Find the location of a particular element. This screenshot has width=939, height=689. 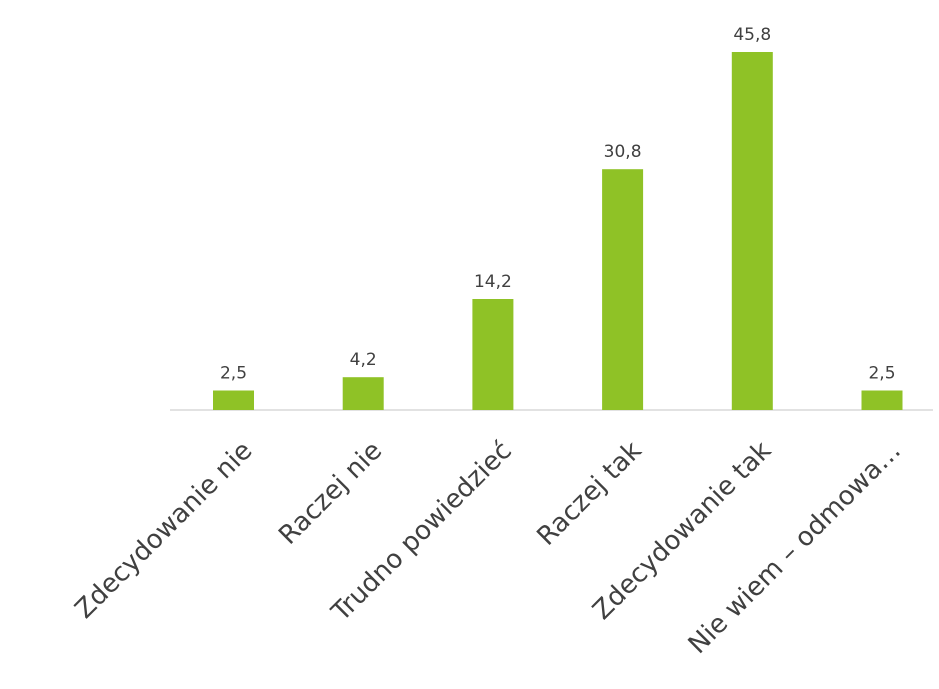

data-label-2: 14,2 is located at coordinates (493, 282).